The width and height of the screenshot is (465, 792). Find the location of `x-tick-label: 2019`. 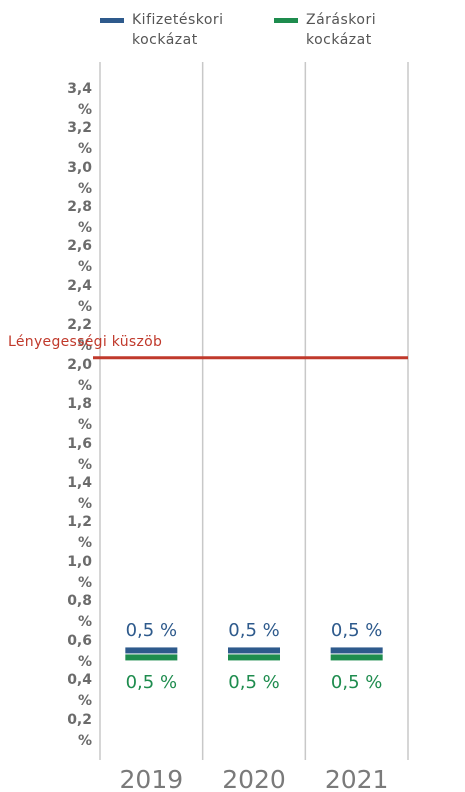

x-tick-label: 2019 is located at coordinates (151, 778).